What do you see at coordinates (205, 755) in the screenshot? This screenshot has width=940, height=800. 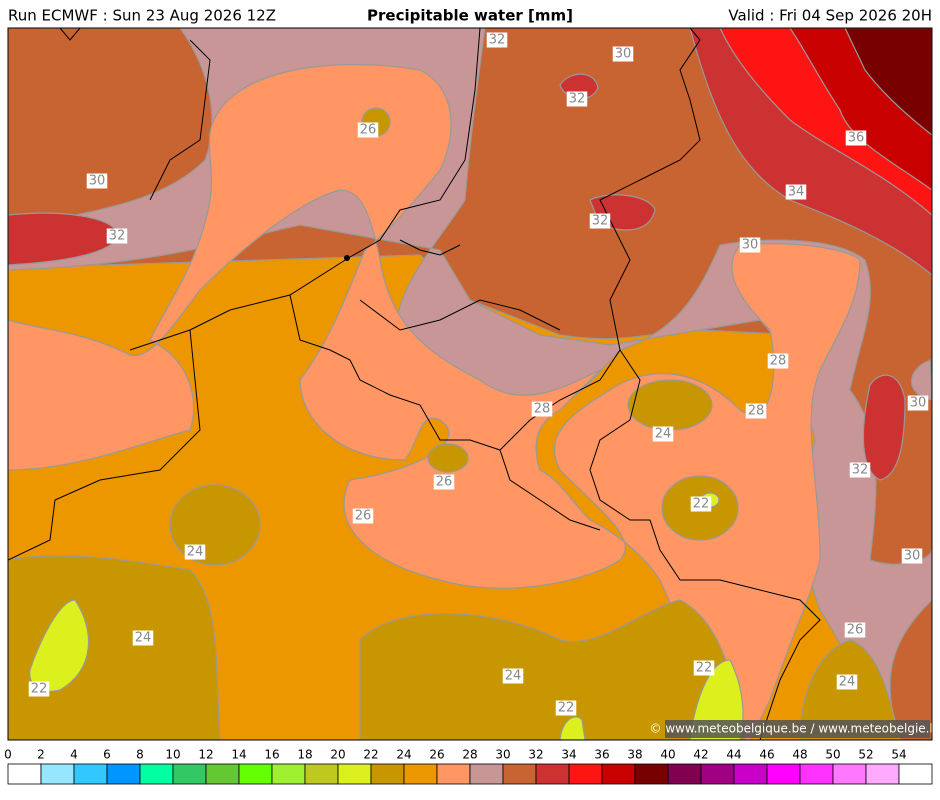 I see `colorbar-tick-label: 12` at bounding box center [205, 755].